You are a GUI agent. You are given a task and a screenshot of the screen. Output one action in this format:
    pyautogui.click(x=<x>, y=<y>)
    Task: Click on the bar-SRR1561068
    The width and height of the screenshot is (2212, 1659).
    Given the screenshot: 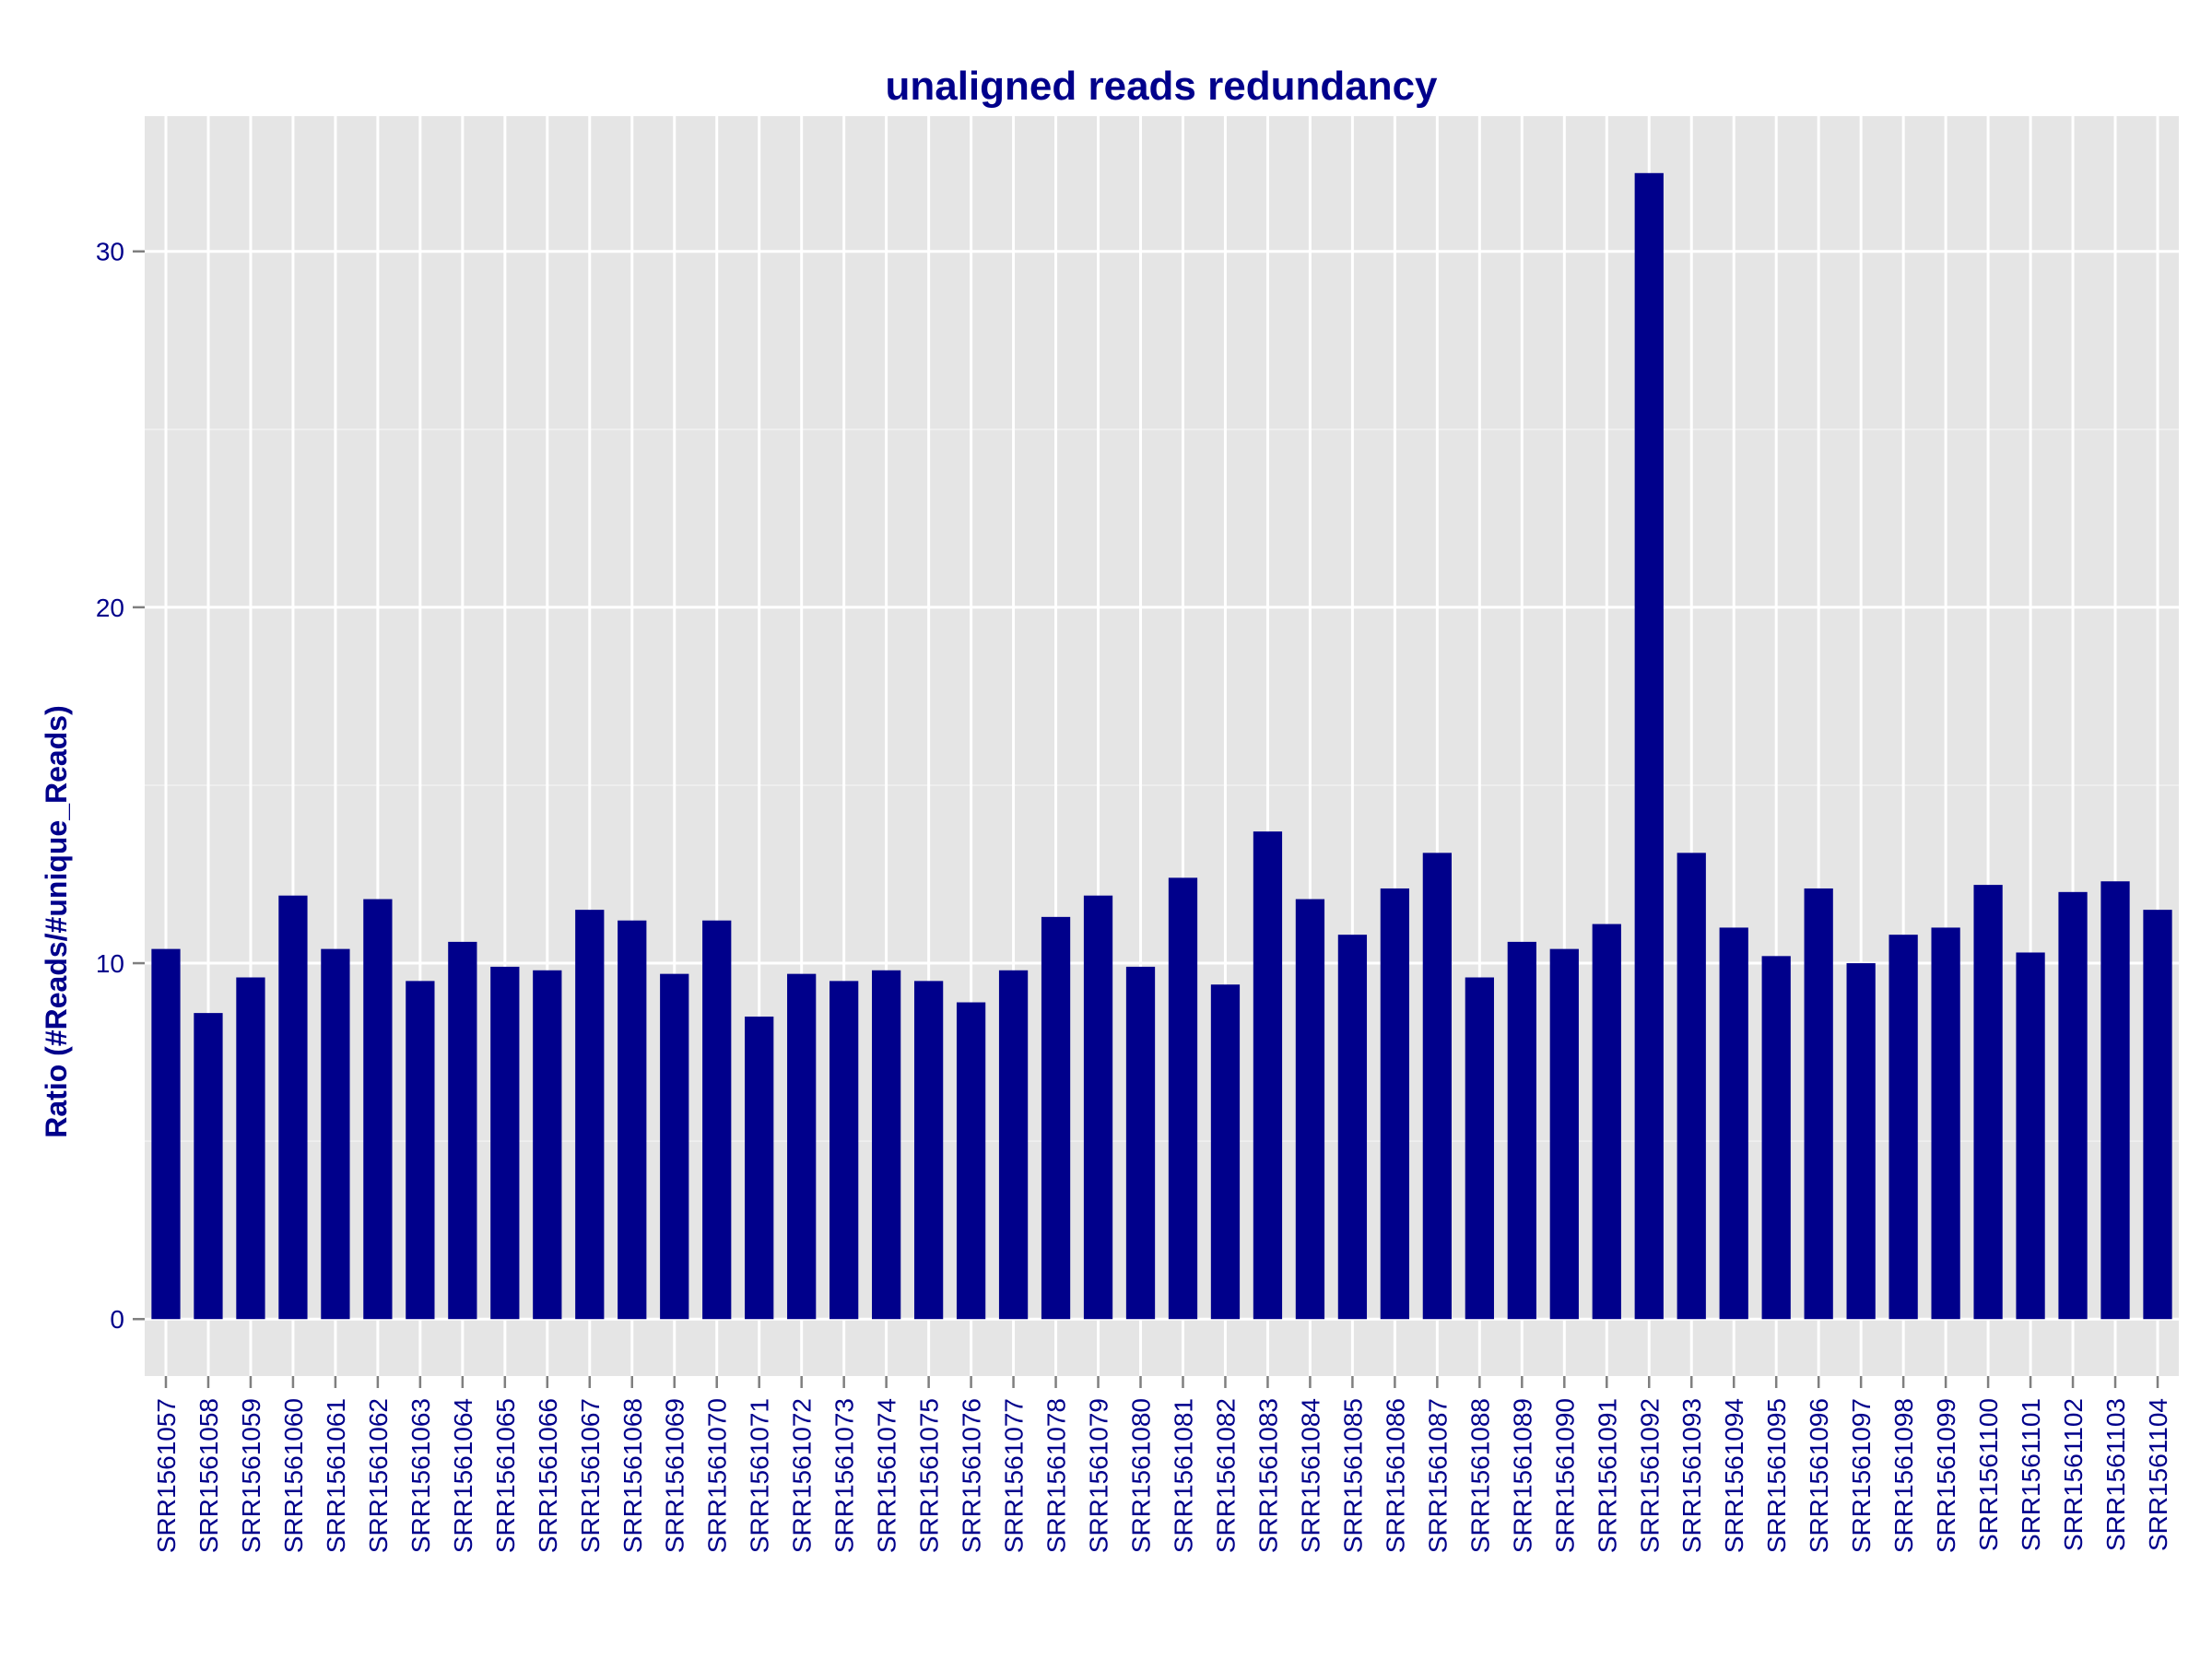 What is the action you would take?
    pyautogui.click(x=632, y=1120)
    